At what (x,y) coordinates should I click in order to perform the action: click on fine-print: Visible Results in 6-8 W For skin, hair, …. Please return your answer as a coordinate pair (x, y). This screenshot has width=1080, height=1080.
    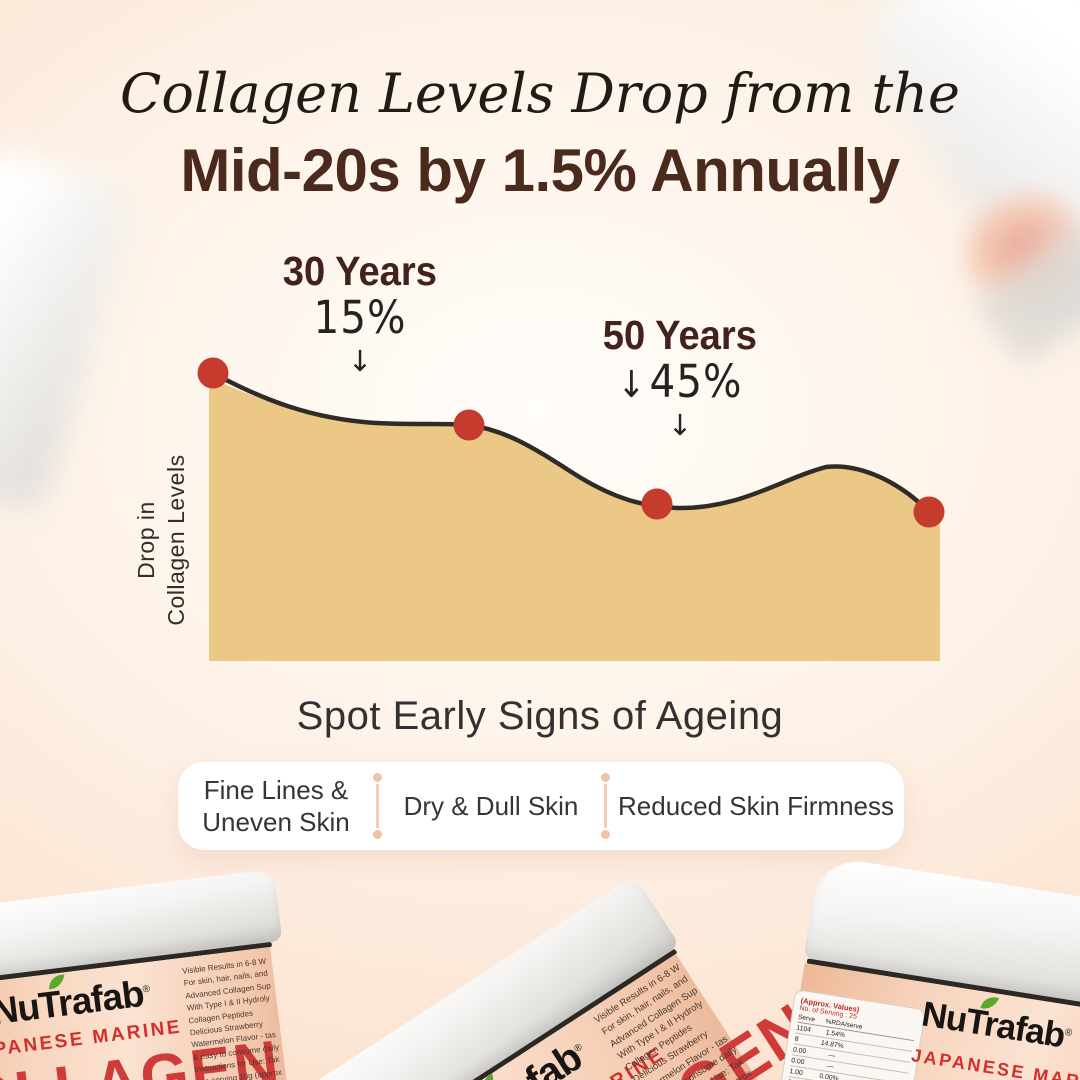
    Looking at the image, I should click on (242, 1017).